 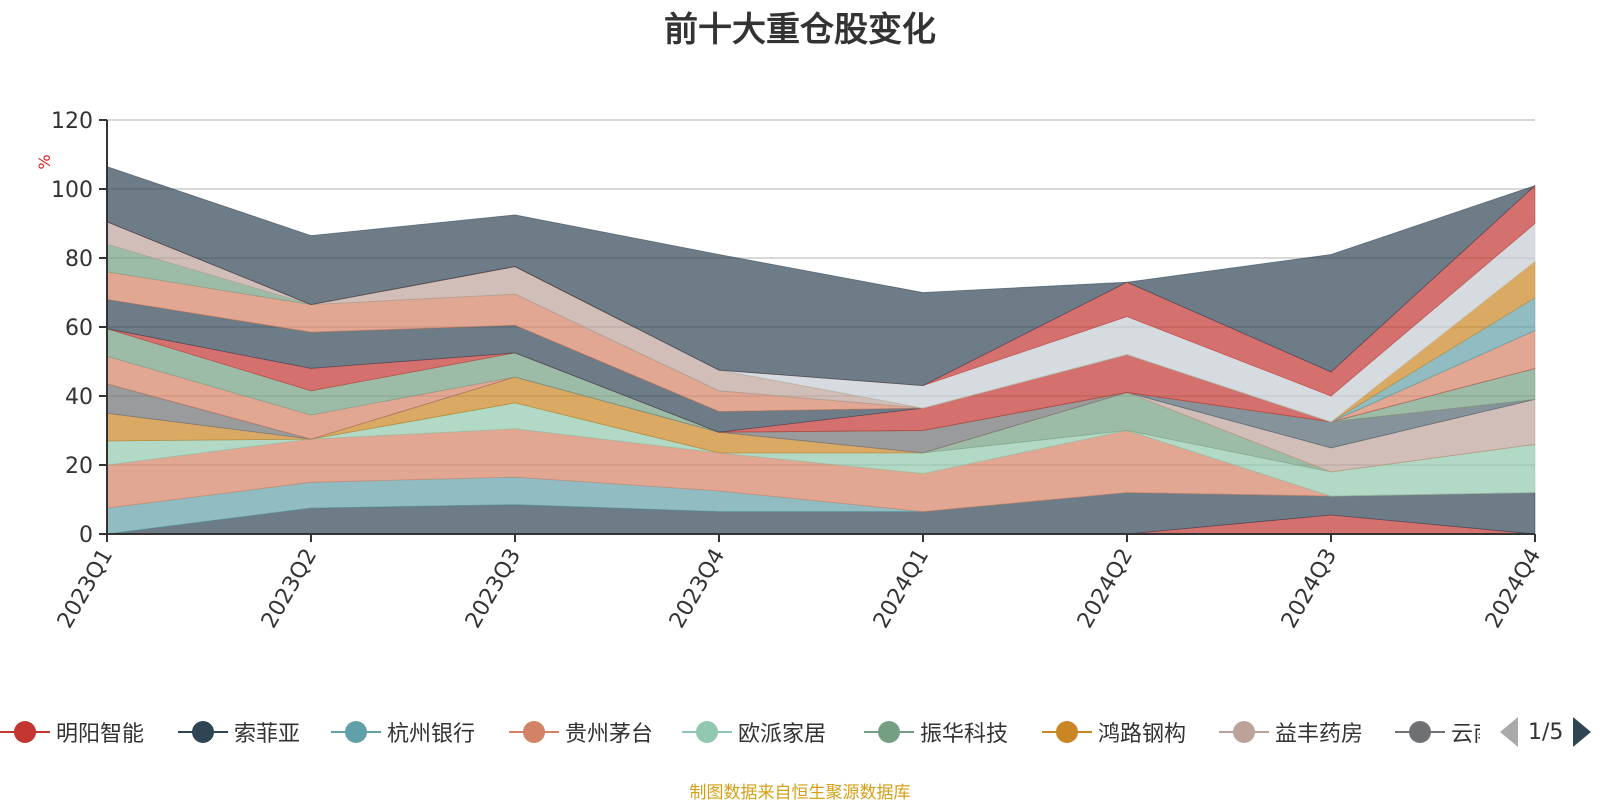 What do you see at coordinates (697, 589) in the screenshot?
I see `x-tick-label: 2023Q4` at bounding box center [697, 589].